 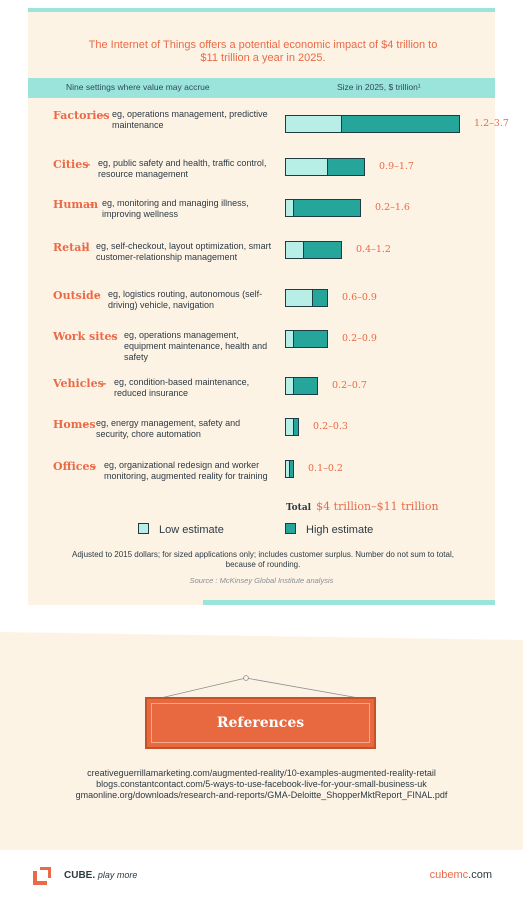 I want to click on total-value: $4 trillion–$11 trillion, so click(x=377, y=506).